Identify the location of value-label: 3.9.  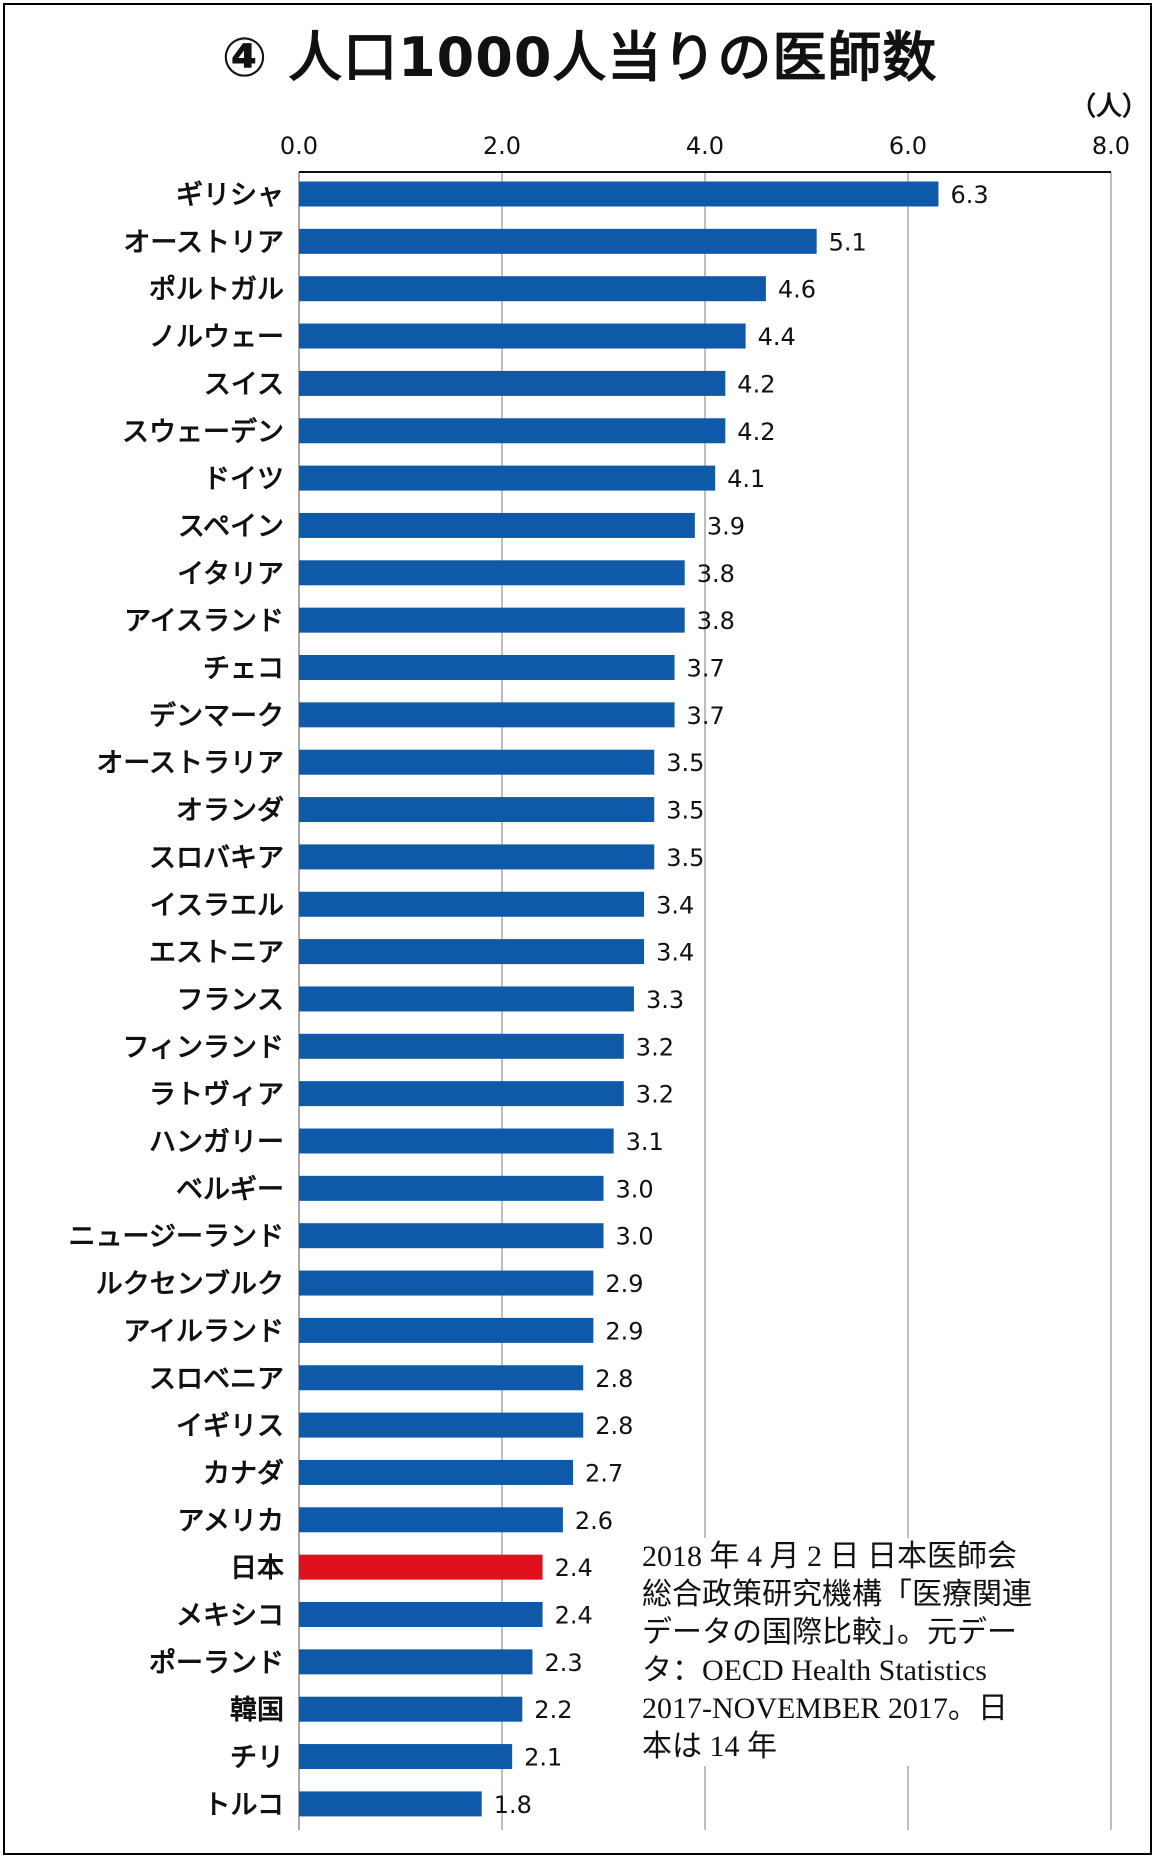
(726, 526).